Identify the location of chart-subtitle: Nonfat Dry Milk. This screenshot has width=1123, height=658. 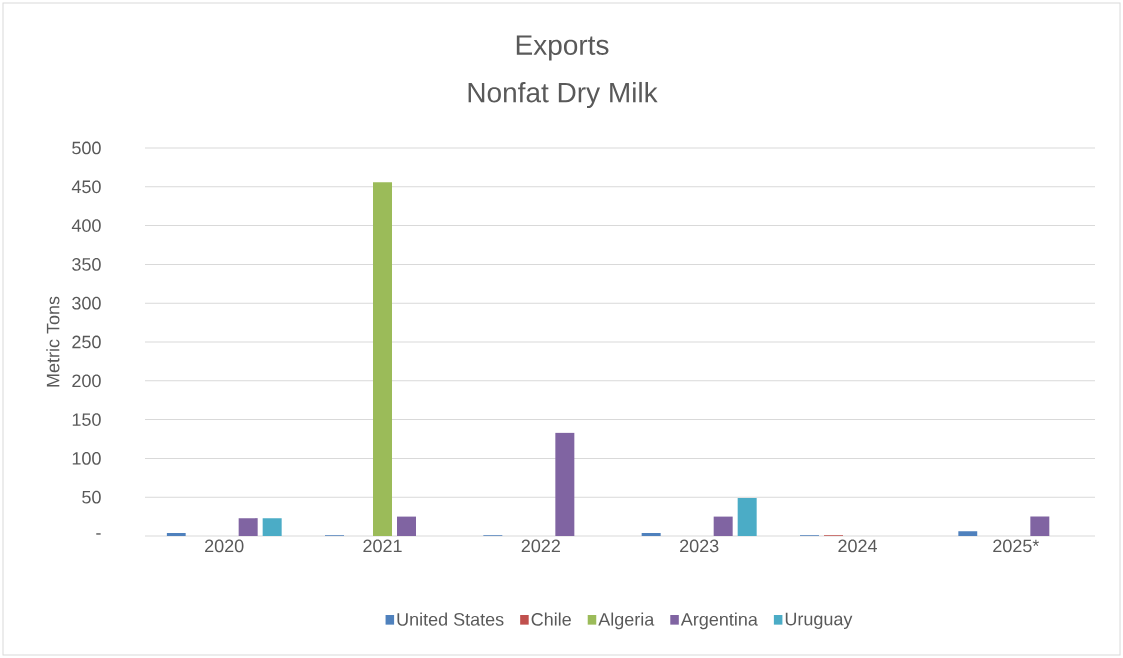
(563, 95).